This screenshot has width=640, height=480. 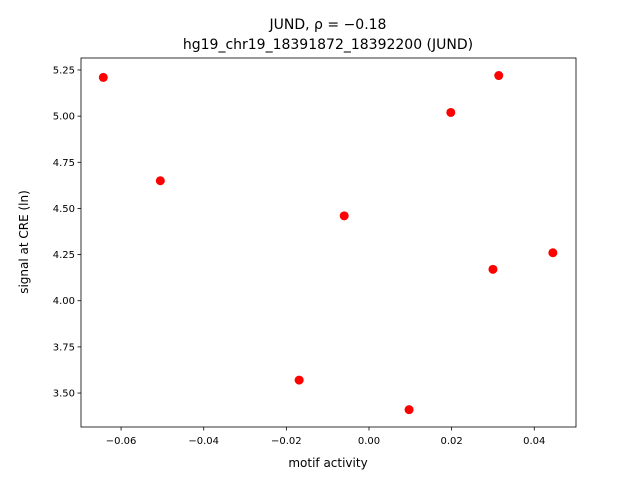 What do you see at coordinates (369, 441) in the screenshot?
I see `x-tick-label: 0.00` at bounding box center [369, 441].